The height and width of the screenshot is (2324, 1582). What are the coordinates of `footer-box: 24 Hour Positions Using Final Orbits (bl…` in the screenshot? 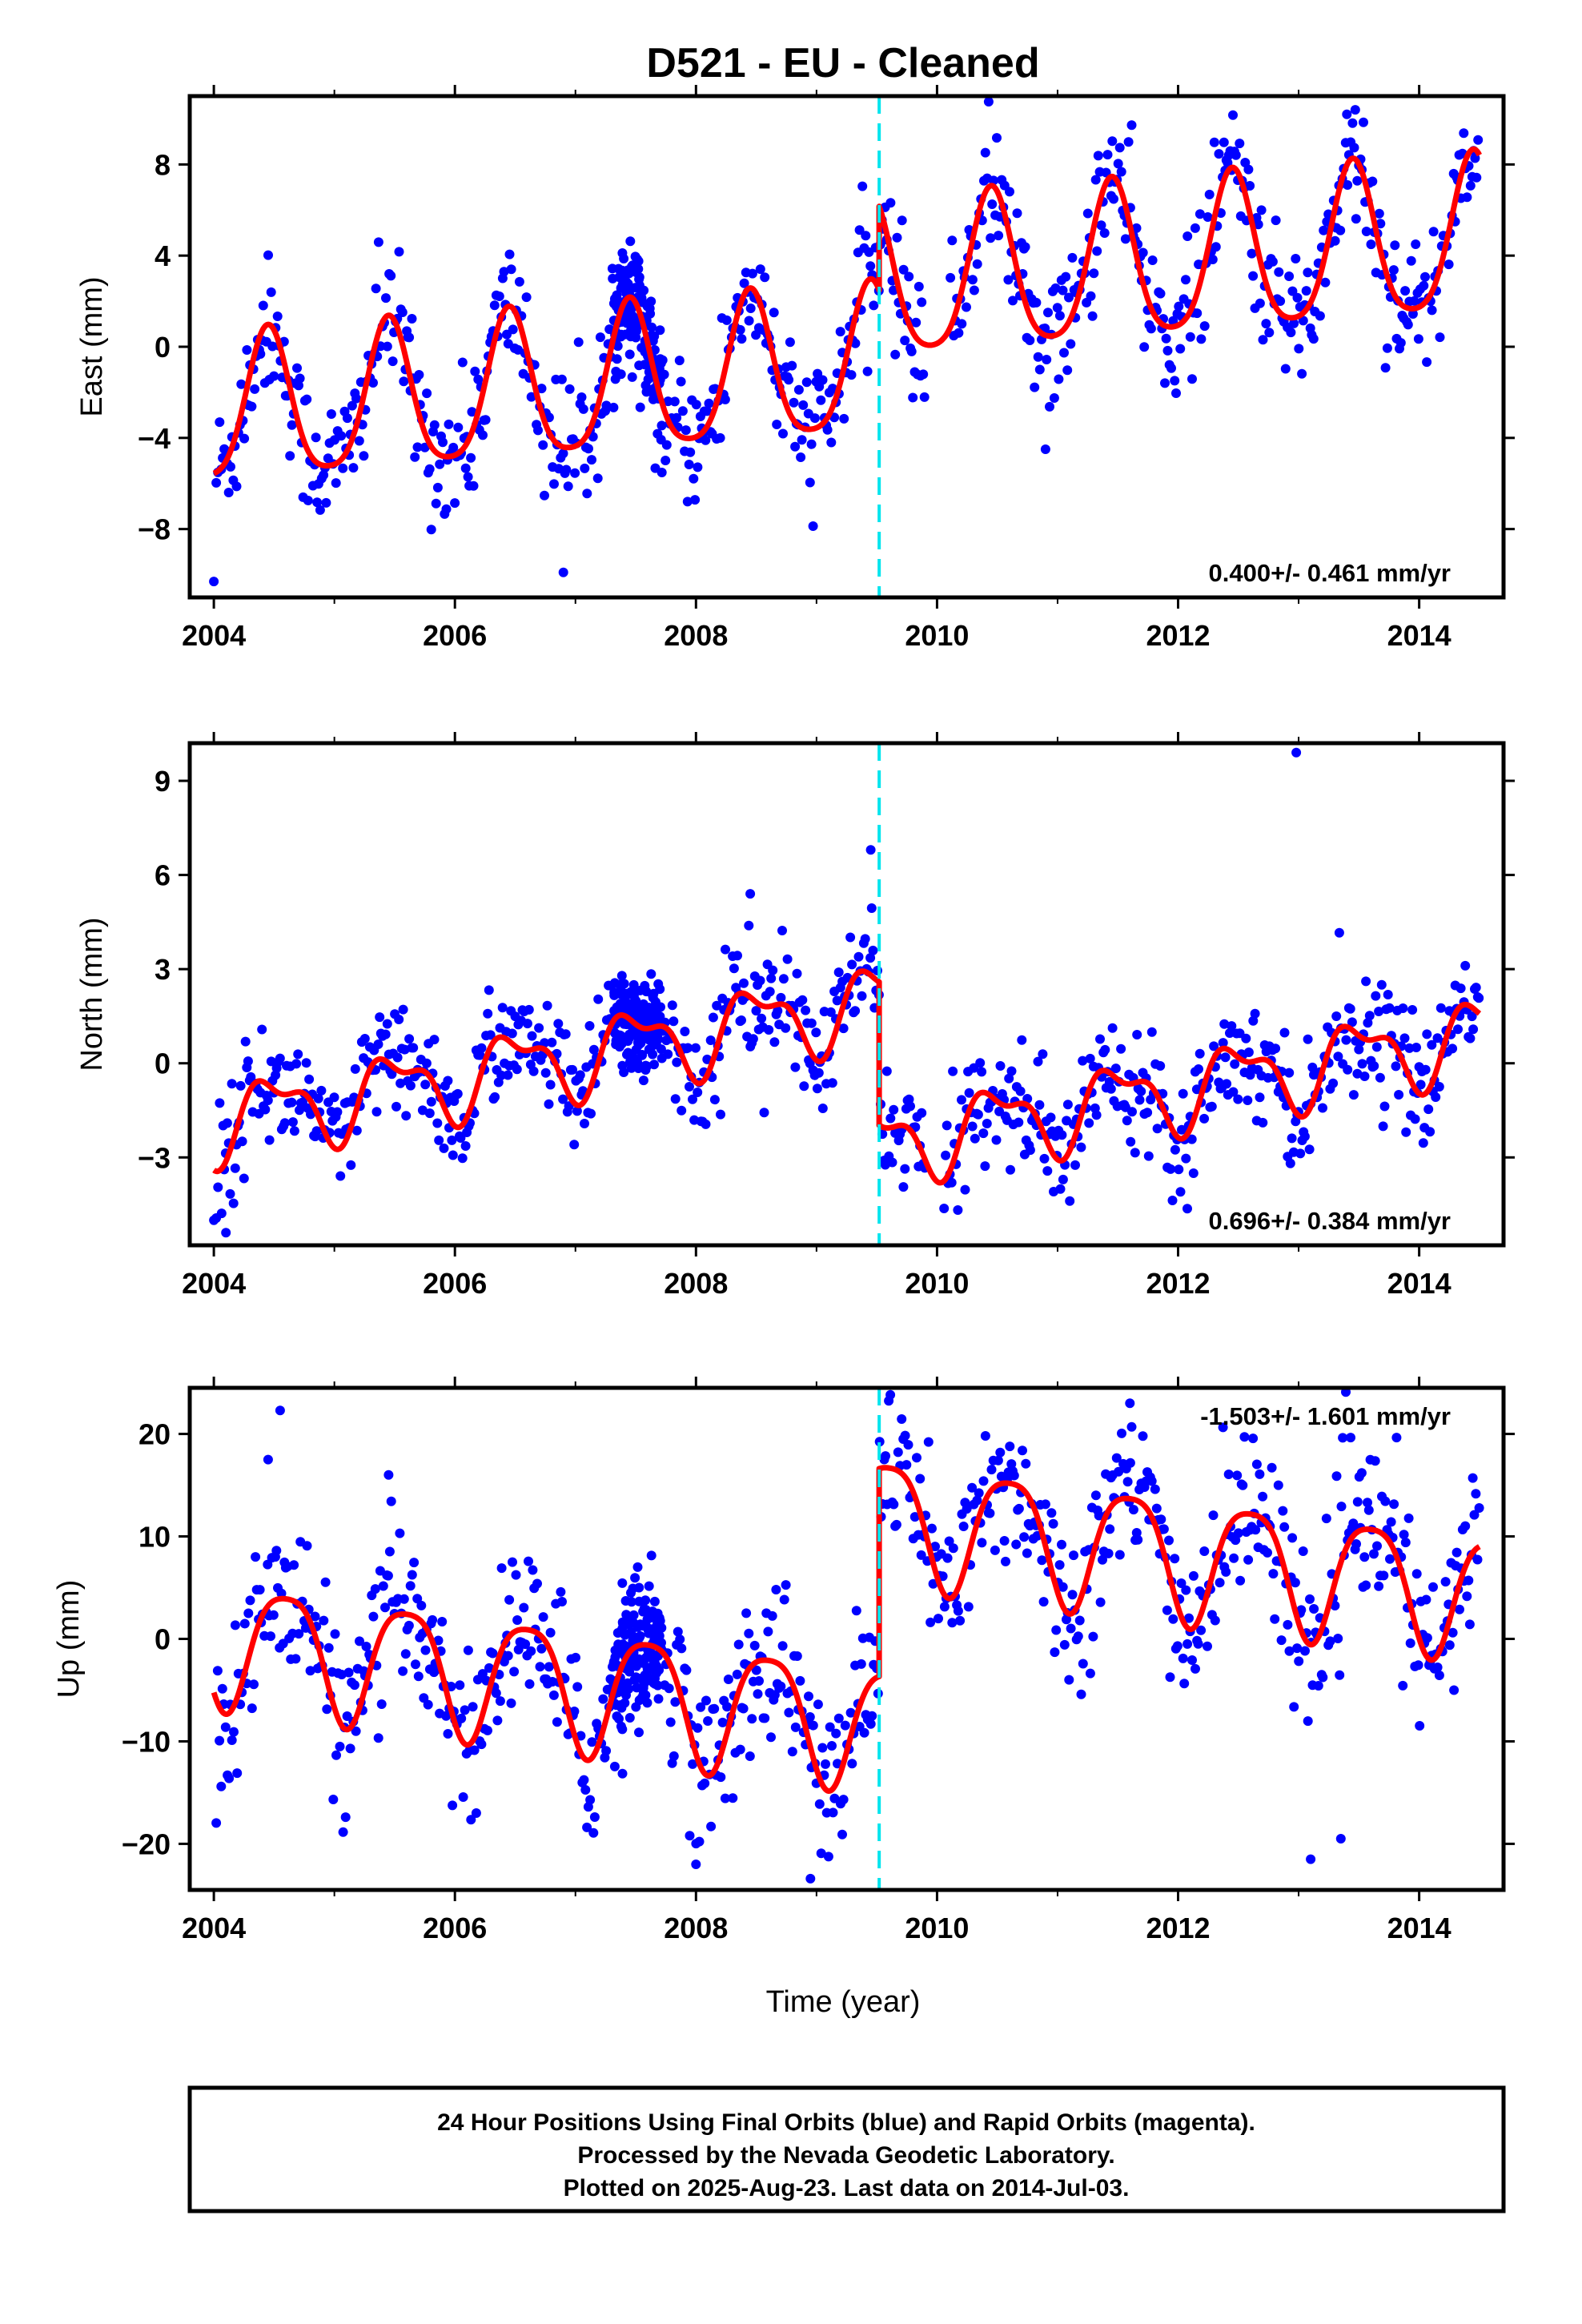 It's located at (847, 2149).